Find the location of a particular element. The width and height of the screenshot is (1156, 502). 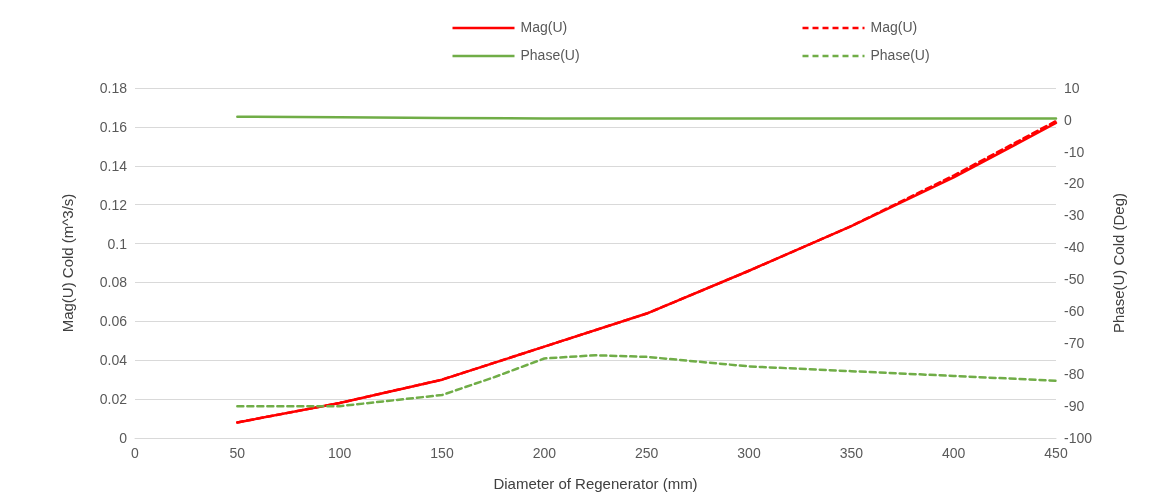

x-tick-label: 0 is located at coordinates (135, 453).